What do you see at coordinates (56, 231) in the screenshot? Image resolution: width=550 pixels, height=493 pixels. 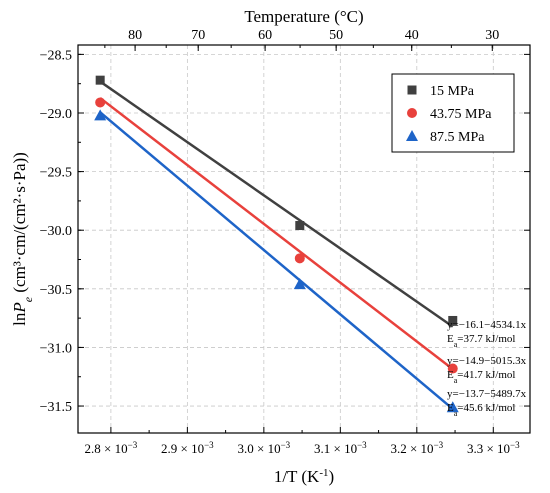 I see `y-tick-label: −30.0` at bounding box center [56, 231].